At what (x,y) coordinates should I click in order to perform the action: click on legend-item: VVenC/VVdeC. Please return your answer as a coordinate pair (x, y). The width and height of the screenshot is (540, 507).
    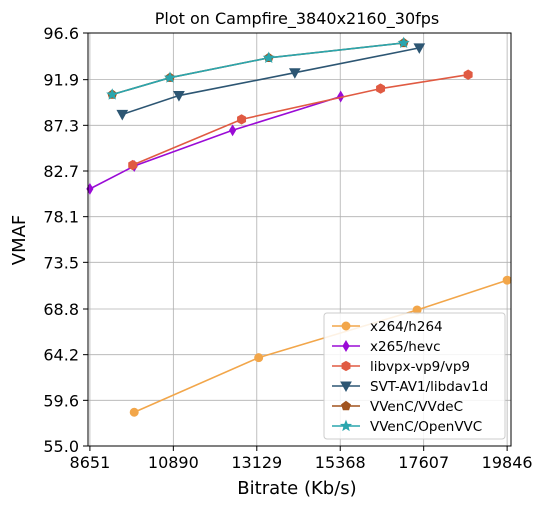
    Looking at the image, I should click on (397, 407).